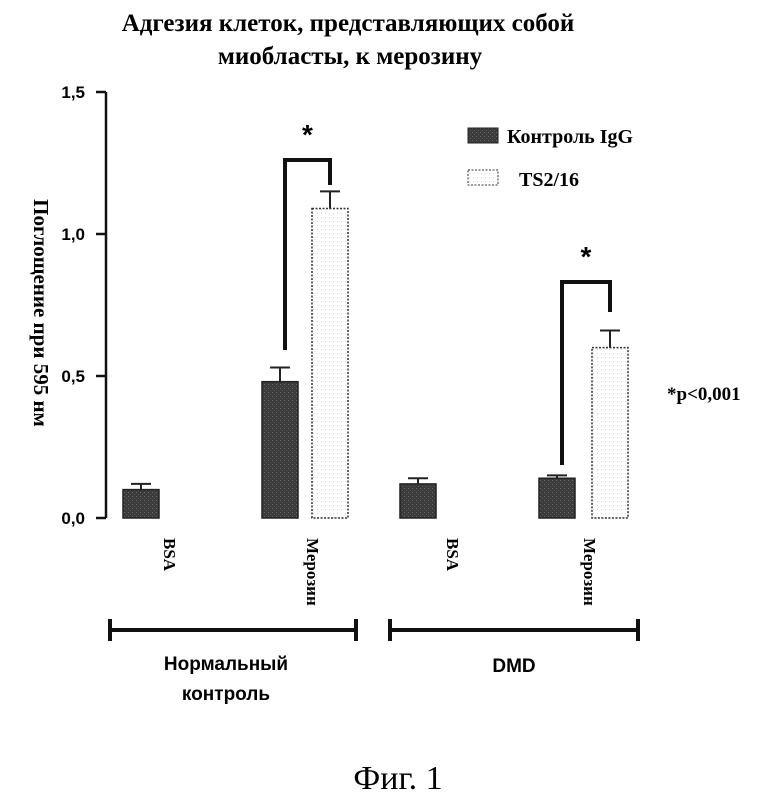 This screenshot has width=780, height=797. Describe the element at coordinates (226, 694) in the screenshot. I see `group-label-normal-line-2: контроль` at that location.